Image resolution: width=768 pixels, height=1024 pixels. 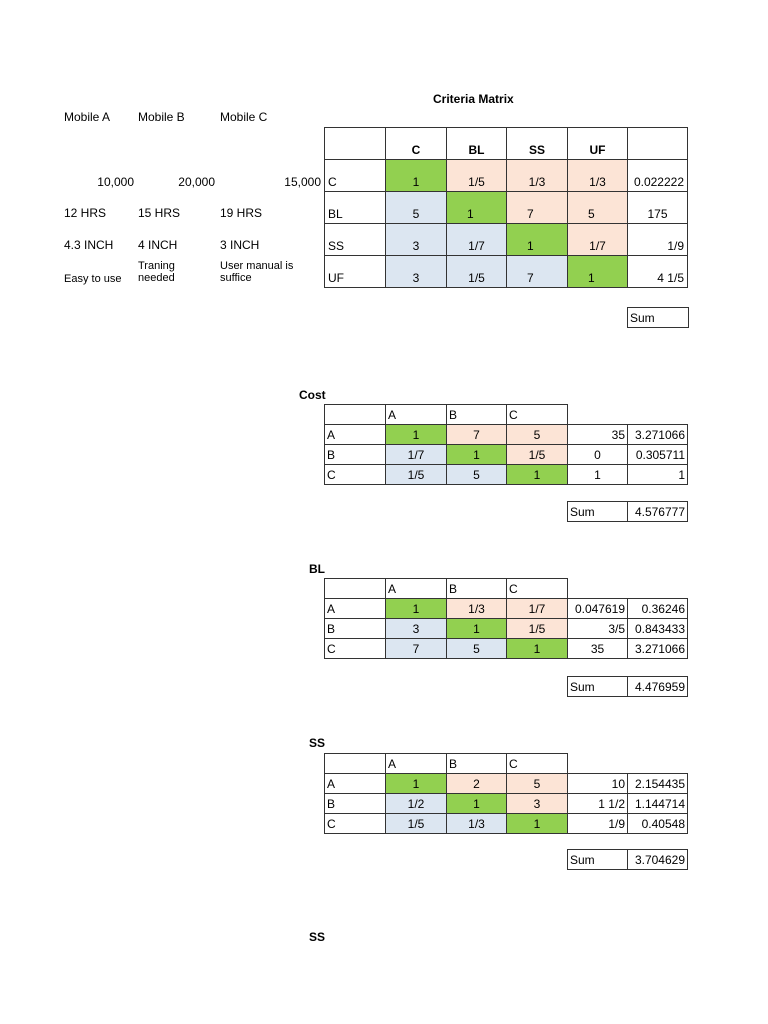 I want to click on ss-root: 1.144714, so click(x=657, y=803).